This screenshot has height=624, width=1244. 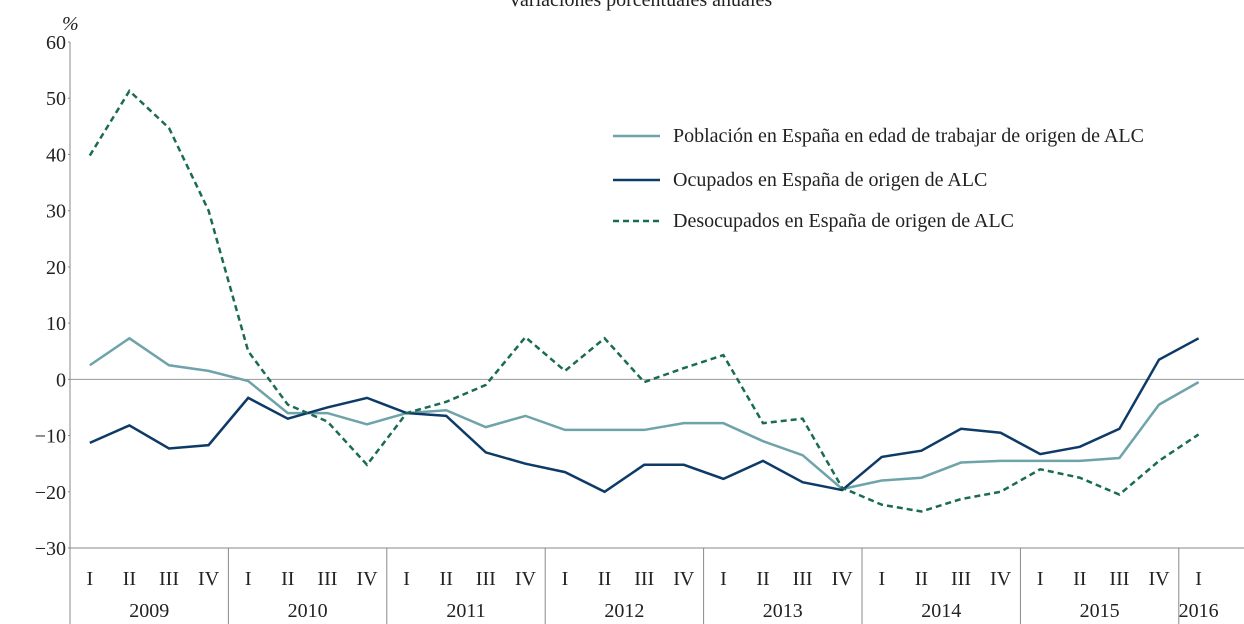 What do you see at coordinates (465, 611) in the screenshot?
I see `group-label: 2011` at bounding box center [465, 611].